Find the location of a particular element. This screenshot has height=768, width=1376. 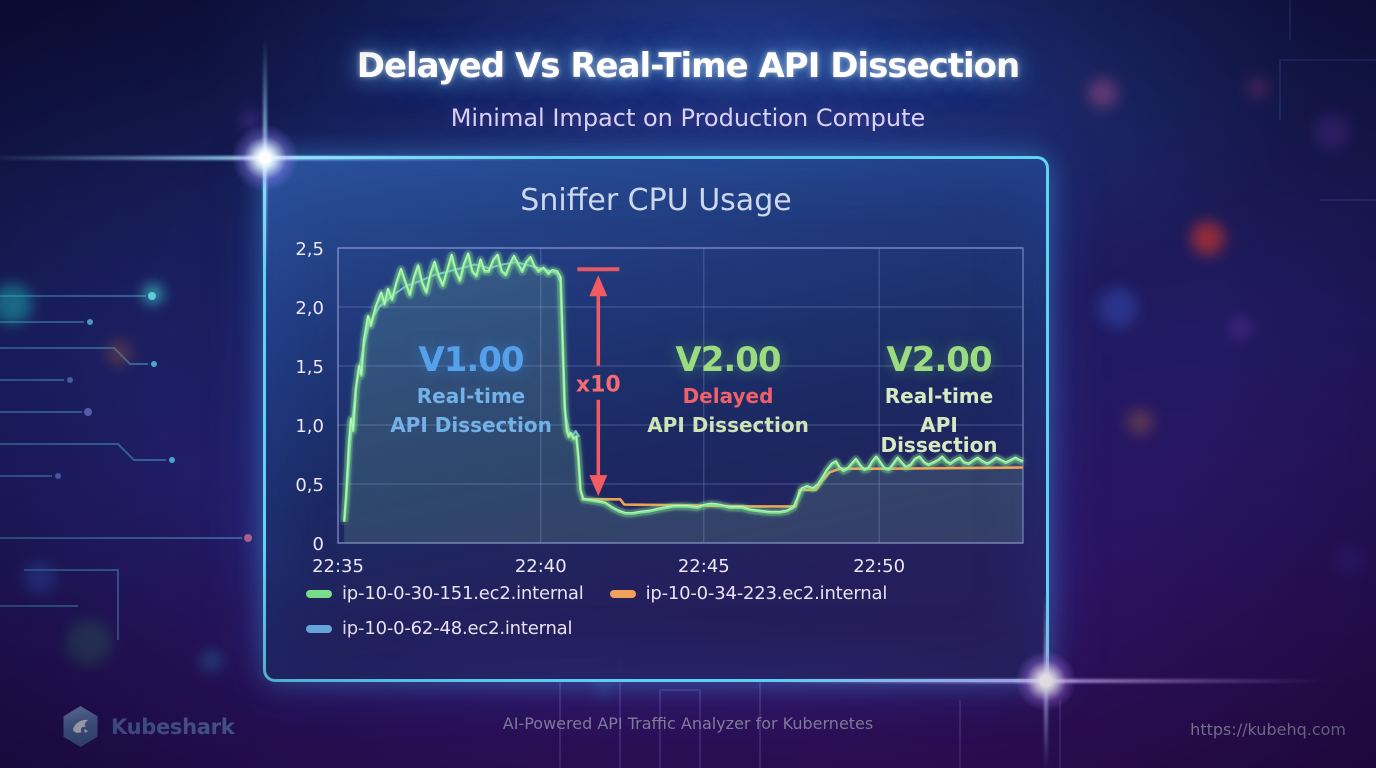

annotation-delayed: V2.00 Delayed API Dissection is located at coordinates (728, 389).